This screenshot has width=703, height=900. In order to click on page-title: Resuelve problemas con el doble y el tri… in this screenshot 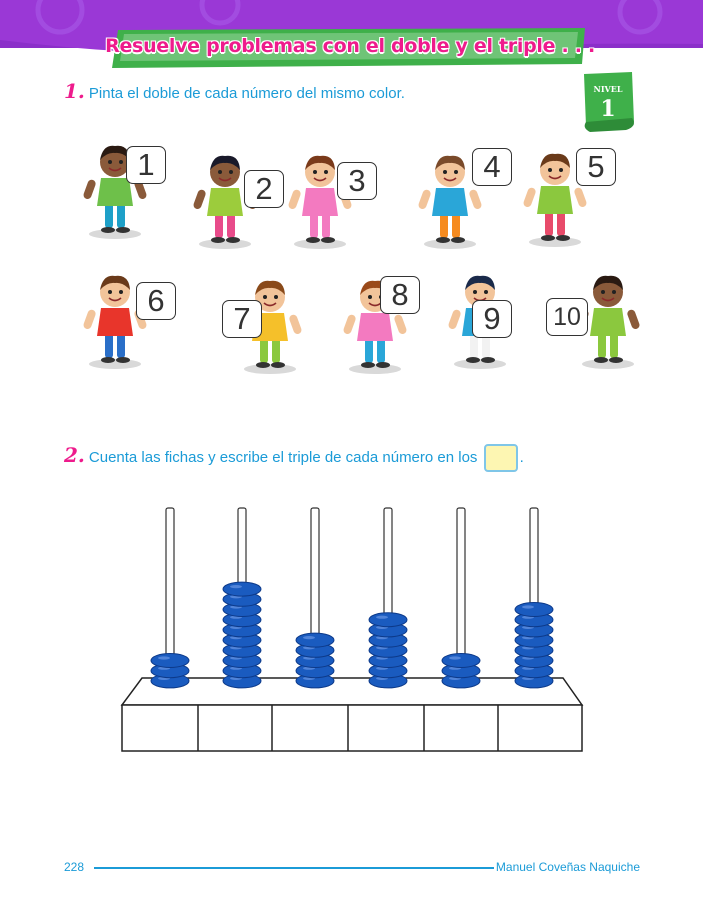, I will do `click(350, 46)`.